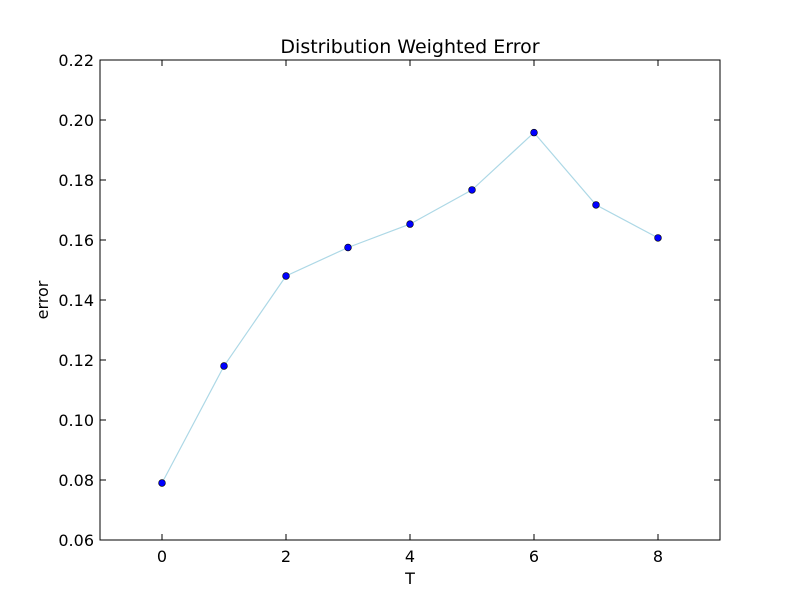 This screenshot has width=800, height=600. What do you see at coordinates (286, 556) in the screenshot?
I see `x-tick-label: 2` at bounding box center [286, 556].